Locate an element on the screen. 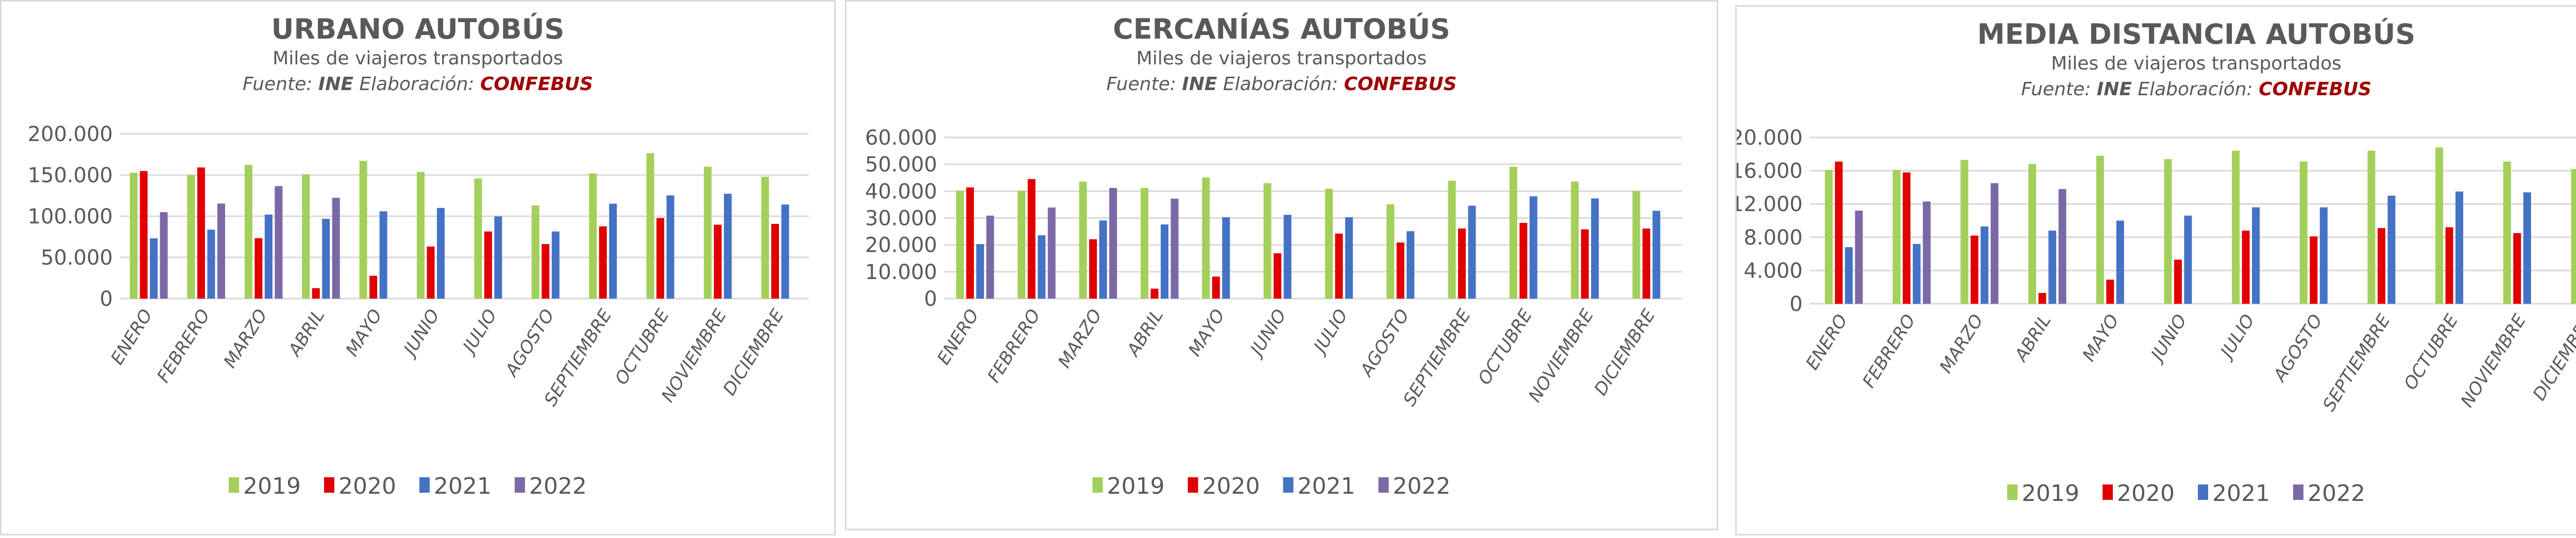 Image resolution: width=2576 pixels, height=538 pixels. x-tick-label: SEPTIEMBRE is located at coordinates (2357, 362).